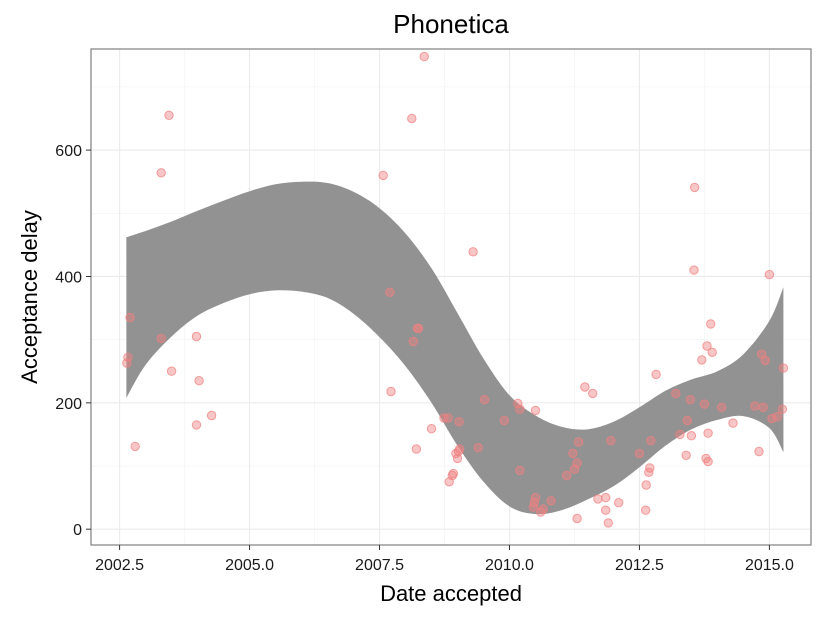  I want to click on x-axis: 2002.5 2005.0 2007.5 2010.0 2012.5 2015.0, so click(444, 559).